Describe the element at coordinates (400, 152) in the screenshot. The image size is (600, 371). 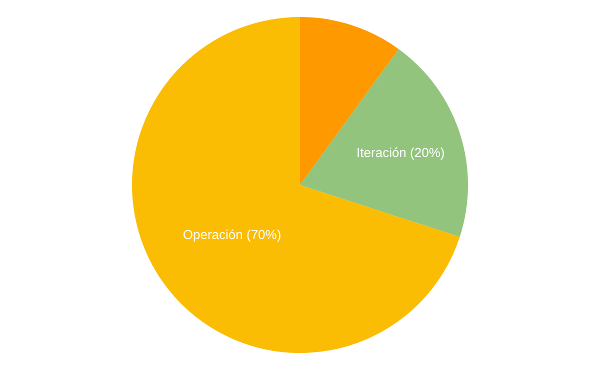
I see `slice-label: Iteración (20%)` at that location.